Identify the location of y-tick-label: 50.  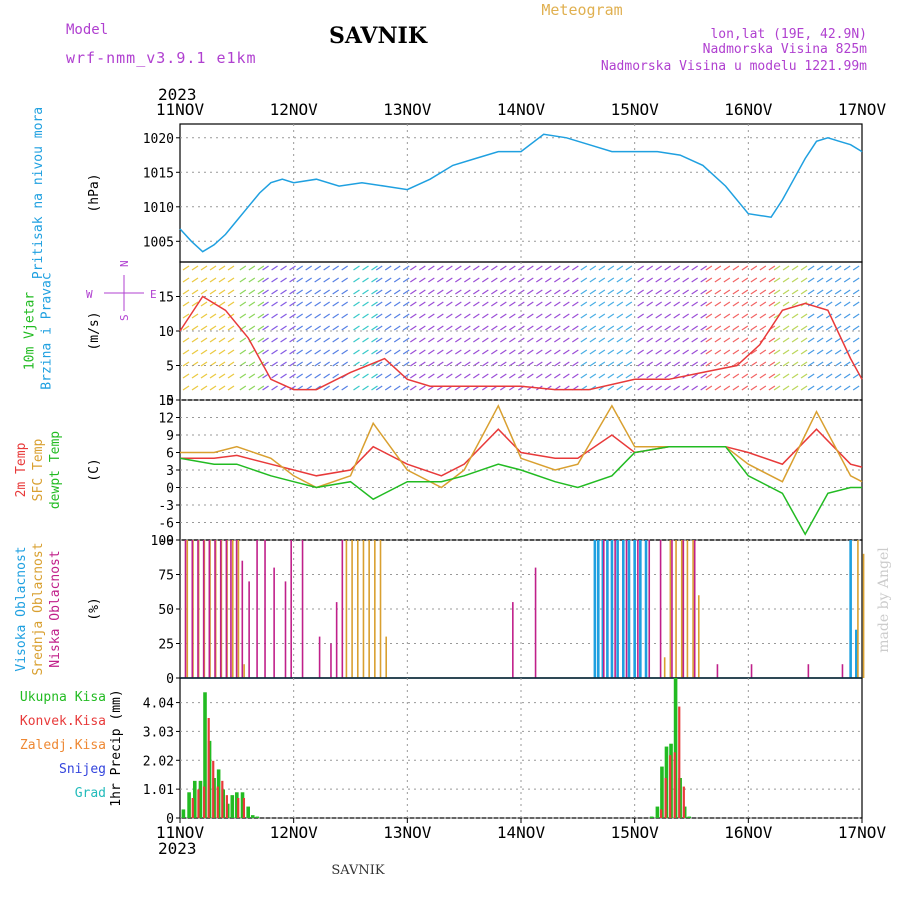
(166, 610).